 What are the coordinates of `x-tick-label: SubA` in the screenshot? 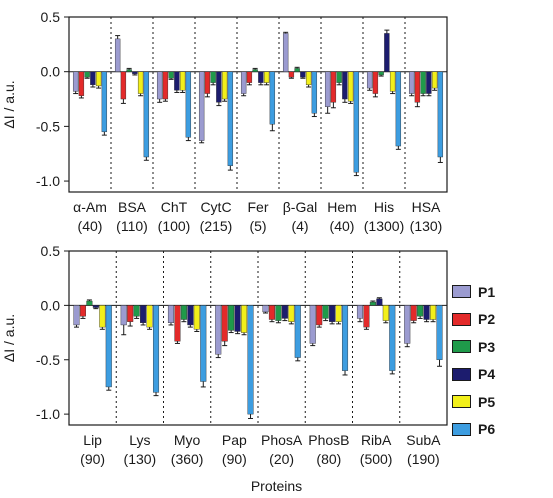 It's located at (423, 440).